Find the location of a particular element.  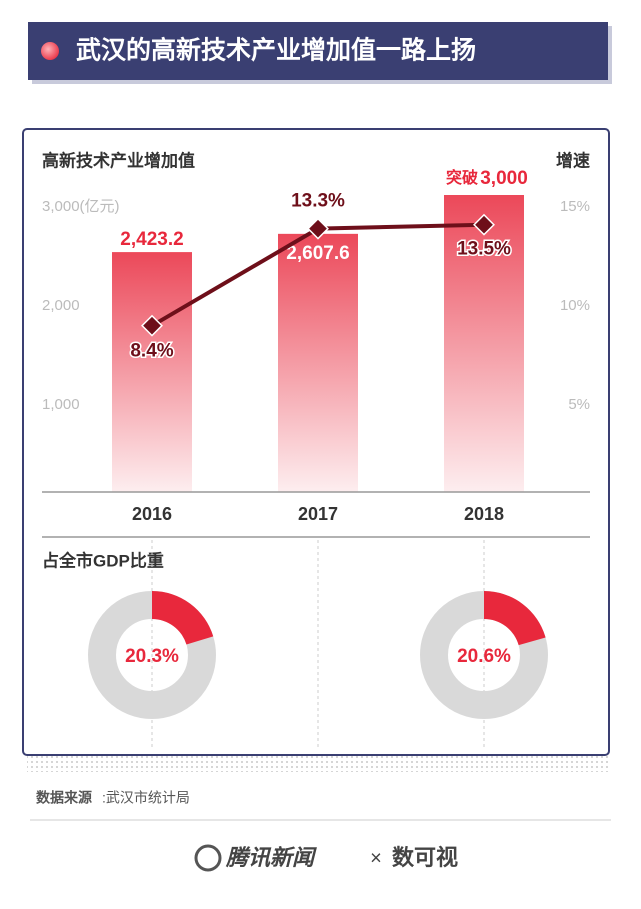

page-title: 武汉的高新技术产业增加值一路上扬 is located at coordinates (276, 50).